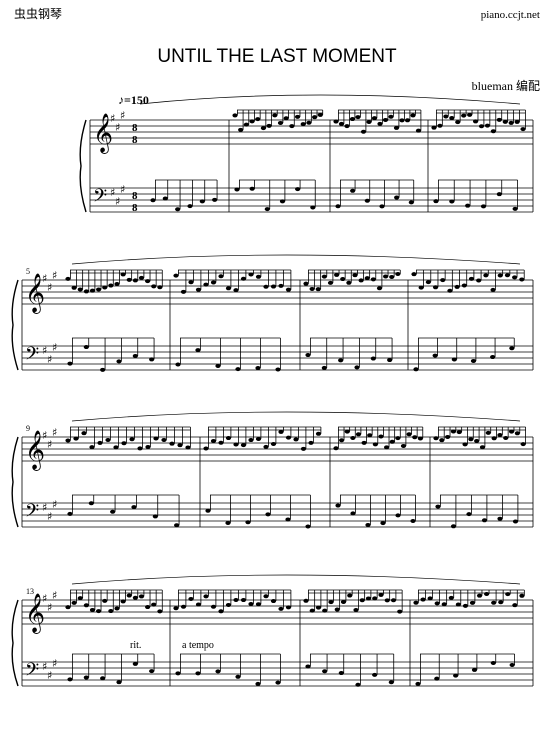 The height and width of the screenshot is (736, 554). Describe the element at coordinates (103, 133) in the screenshot. I see `treble-clef: 𝄞` at that location.